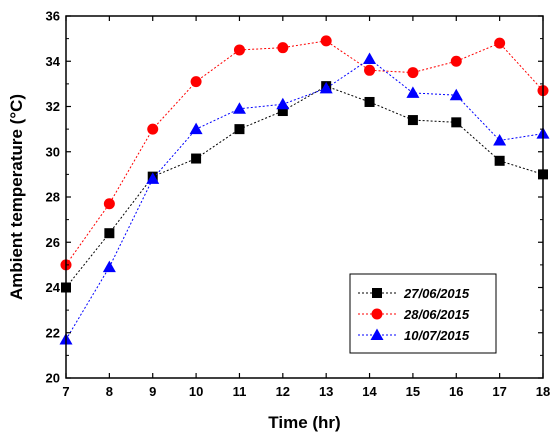 This screenshot has width=553, height=441. I want to click on x-tick-label: 7, so click(65, 391).